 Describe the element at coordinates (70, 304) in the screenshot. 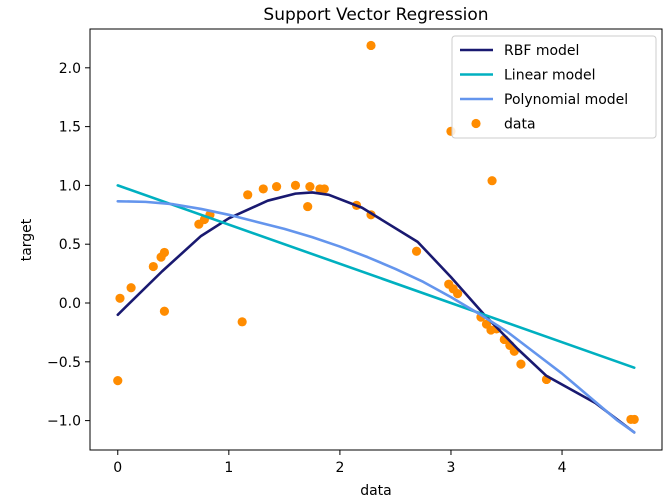

I see `y-tick-label: 0.0` at that location.